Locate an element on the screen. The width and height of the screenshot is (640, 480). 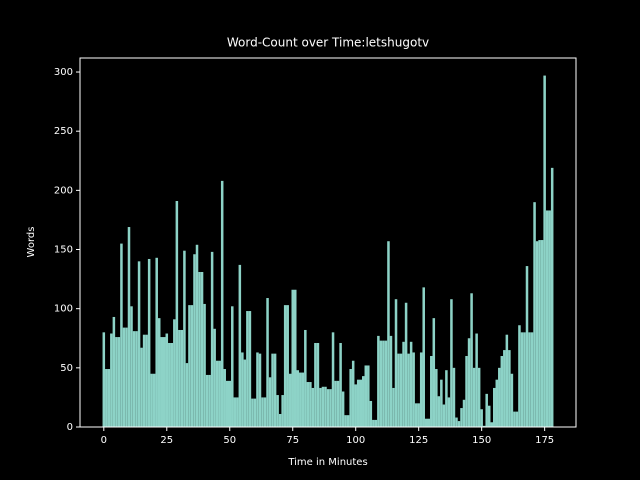
x-tick-label: 0 is located at coordinates (104, 440).